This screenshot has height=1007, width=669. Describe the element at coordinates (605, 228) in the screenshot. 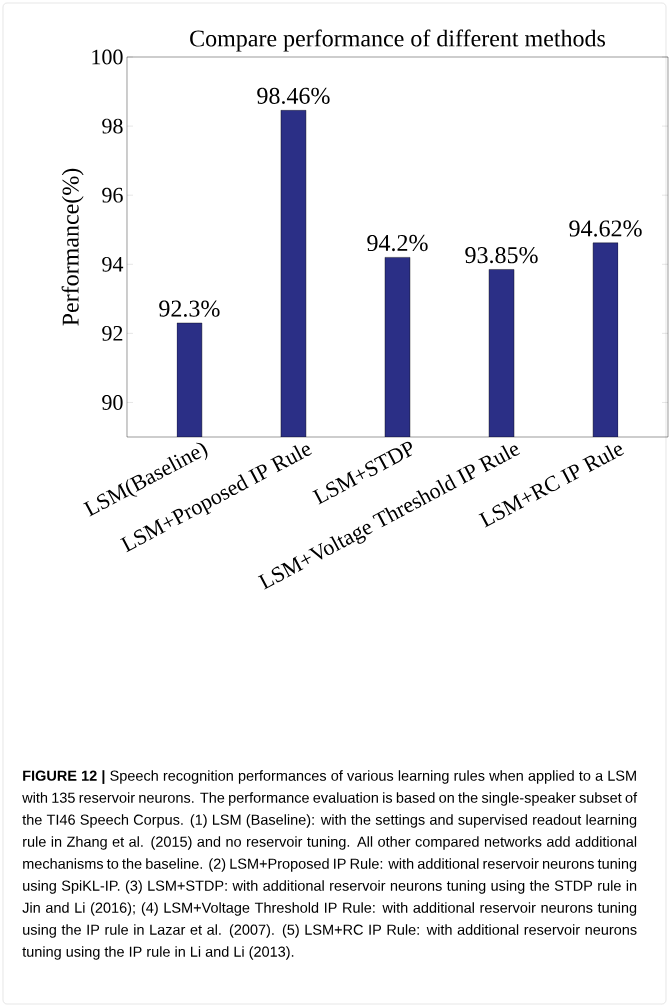

I see `data-label: 94.62%` at that location.